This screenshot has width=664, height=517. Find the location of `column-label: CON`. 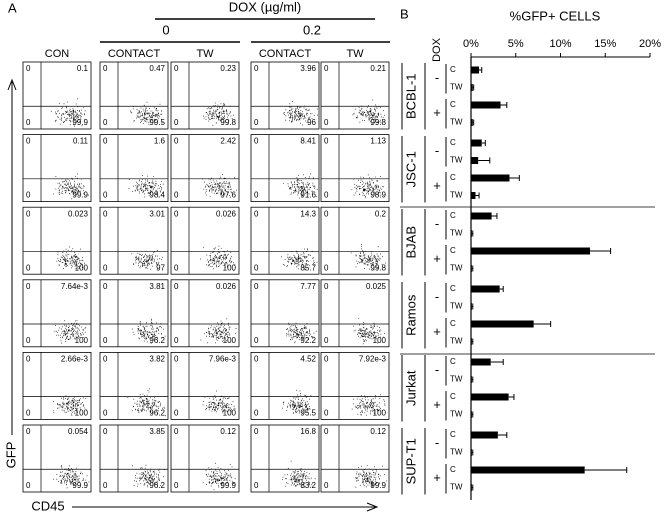

column-label: CON is located at coordinates (57, 54).